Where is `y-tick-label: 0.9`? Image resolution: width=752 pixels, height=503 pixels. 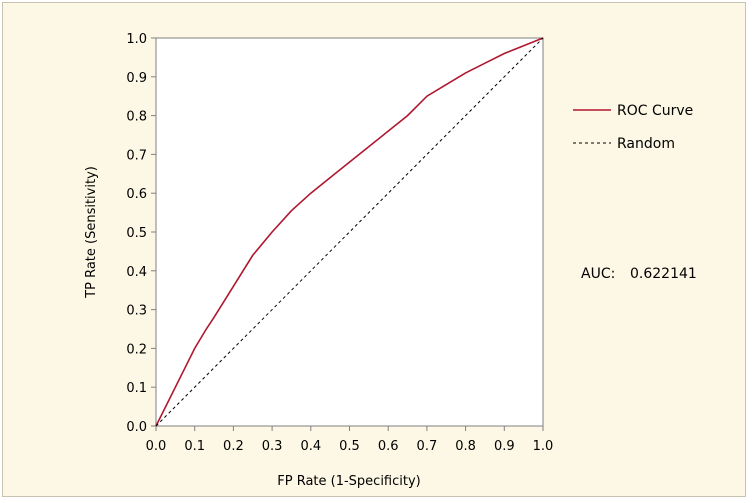
y-tick-label: 0.9 is located at coordinates (136, 78).